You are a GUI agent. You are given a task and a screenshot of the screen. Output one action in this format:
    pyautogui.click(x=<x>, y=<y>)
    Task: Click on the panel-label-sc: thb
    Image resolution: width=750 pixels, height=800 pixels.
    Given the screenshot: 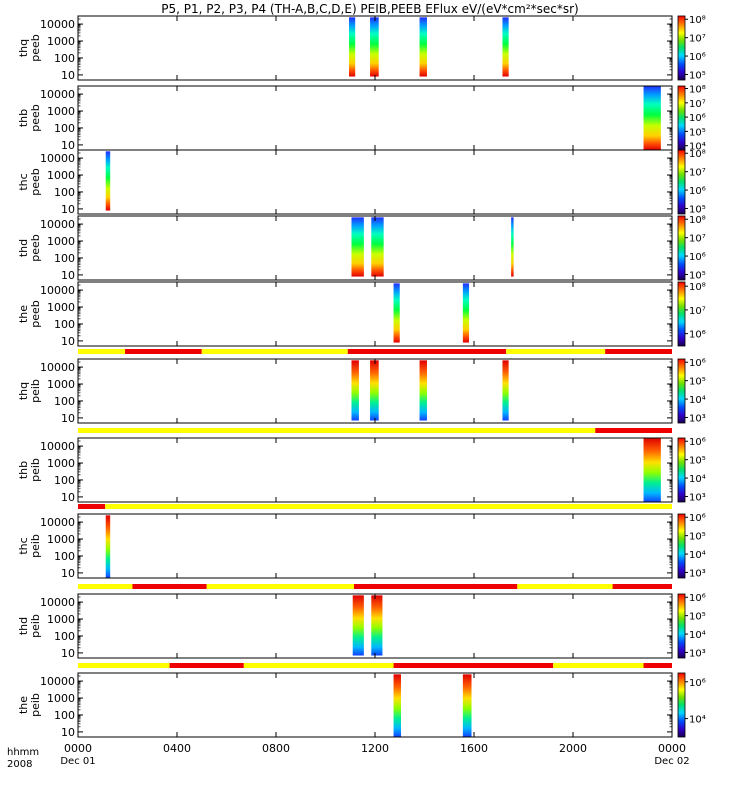 What is the action you would take?
    pyautogui.click(x=23, y=118)
    